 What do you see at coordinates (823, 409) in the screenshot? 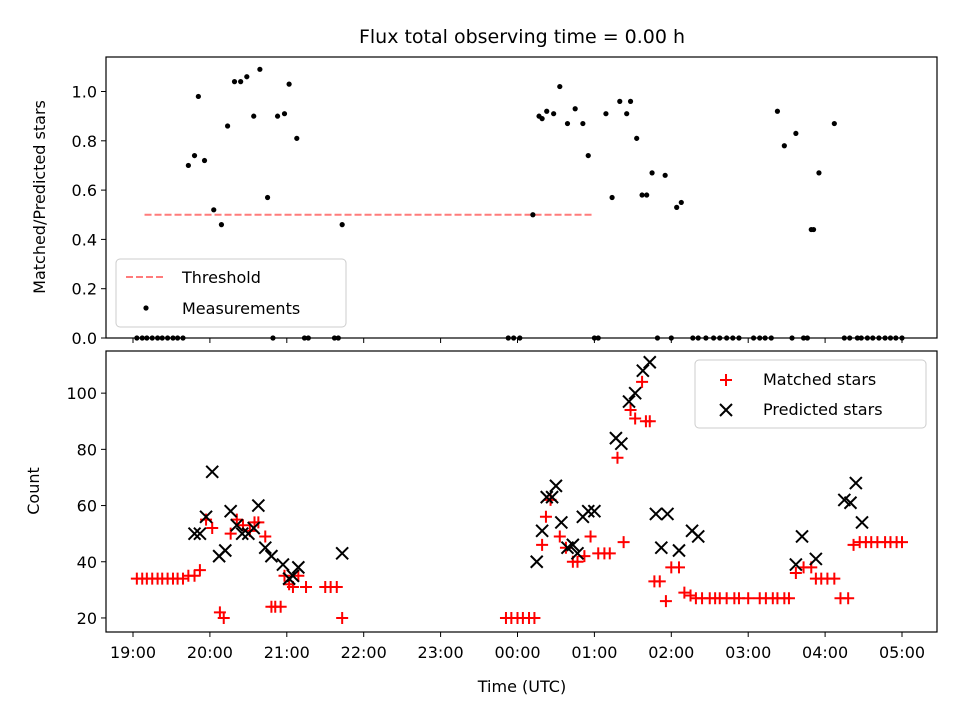
I see `predicted-legend-label: Predicted stars` at bounding box center [823, 409].